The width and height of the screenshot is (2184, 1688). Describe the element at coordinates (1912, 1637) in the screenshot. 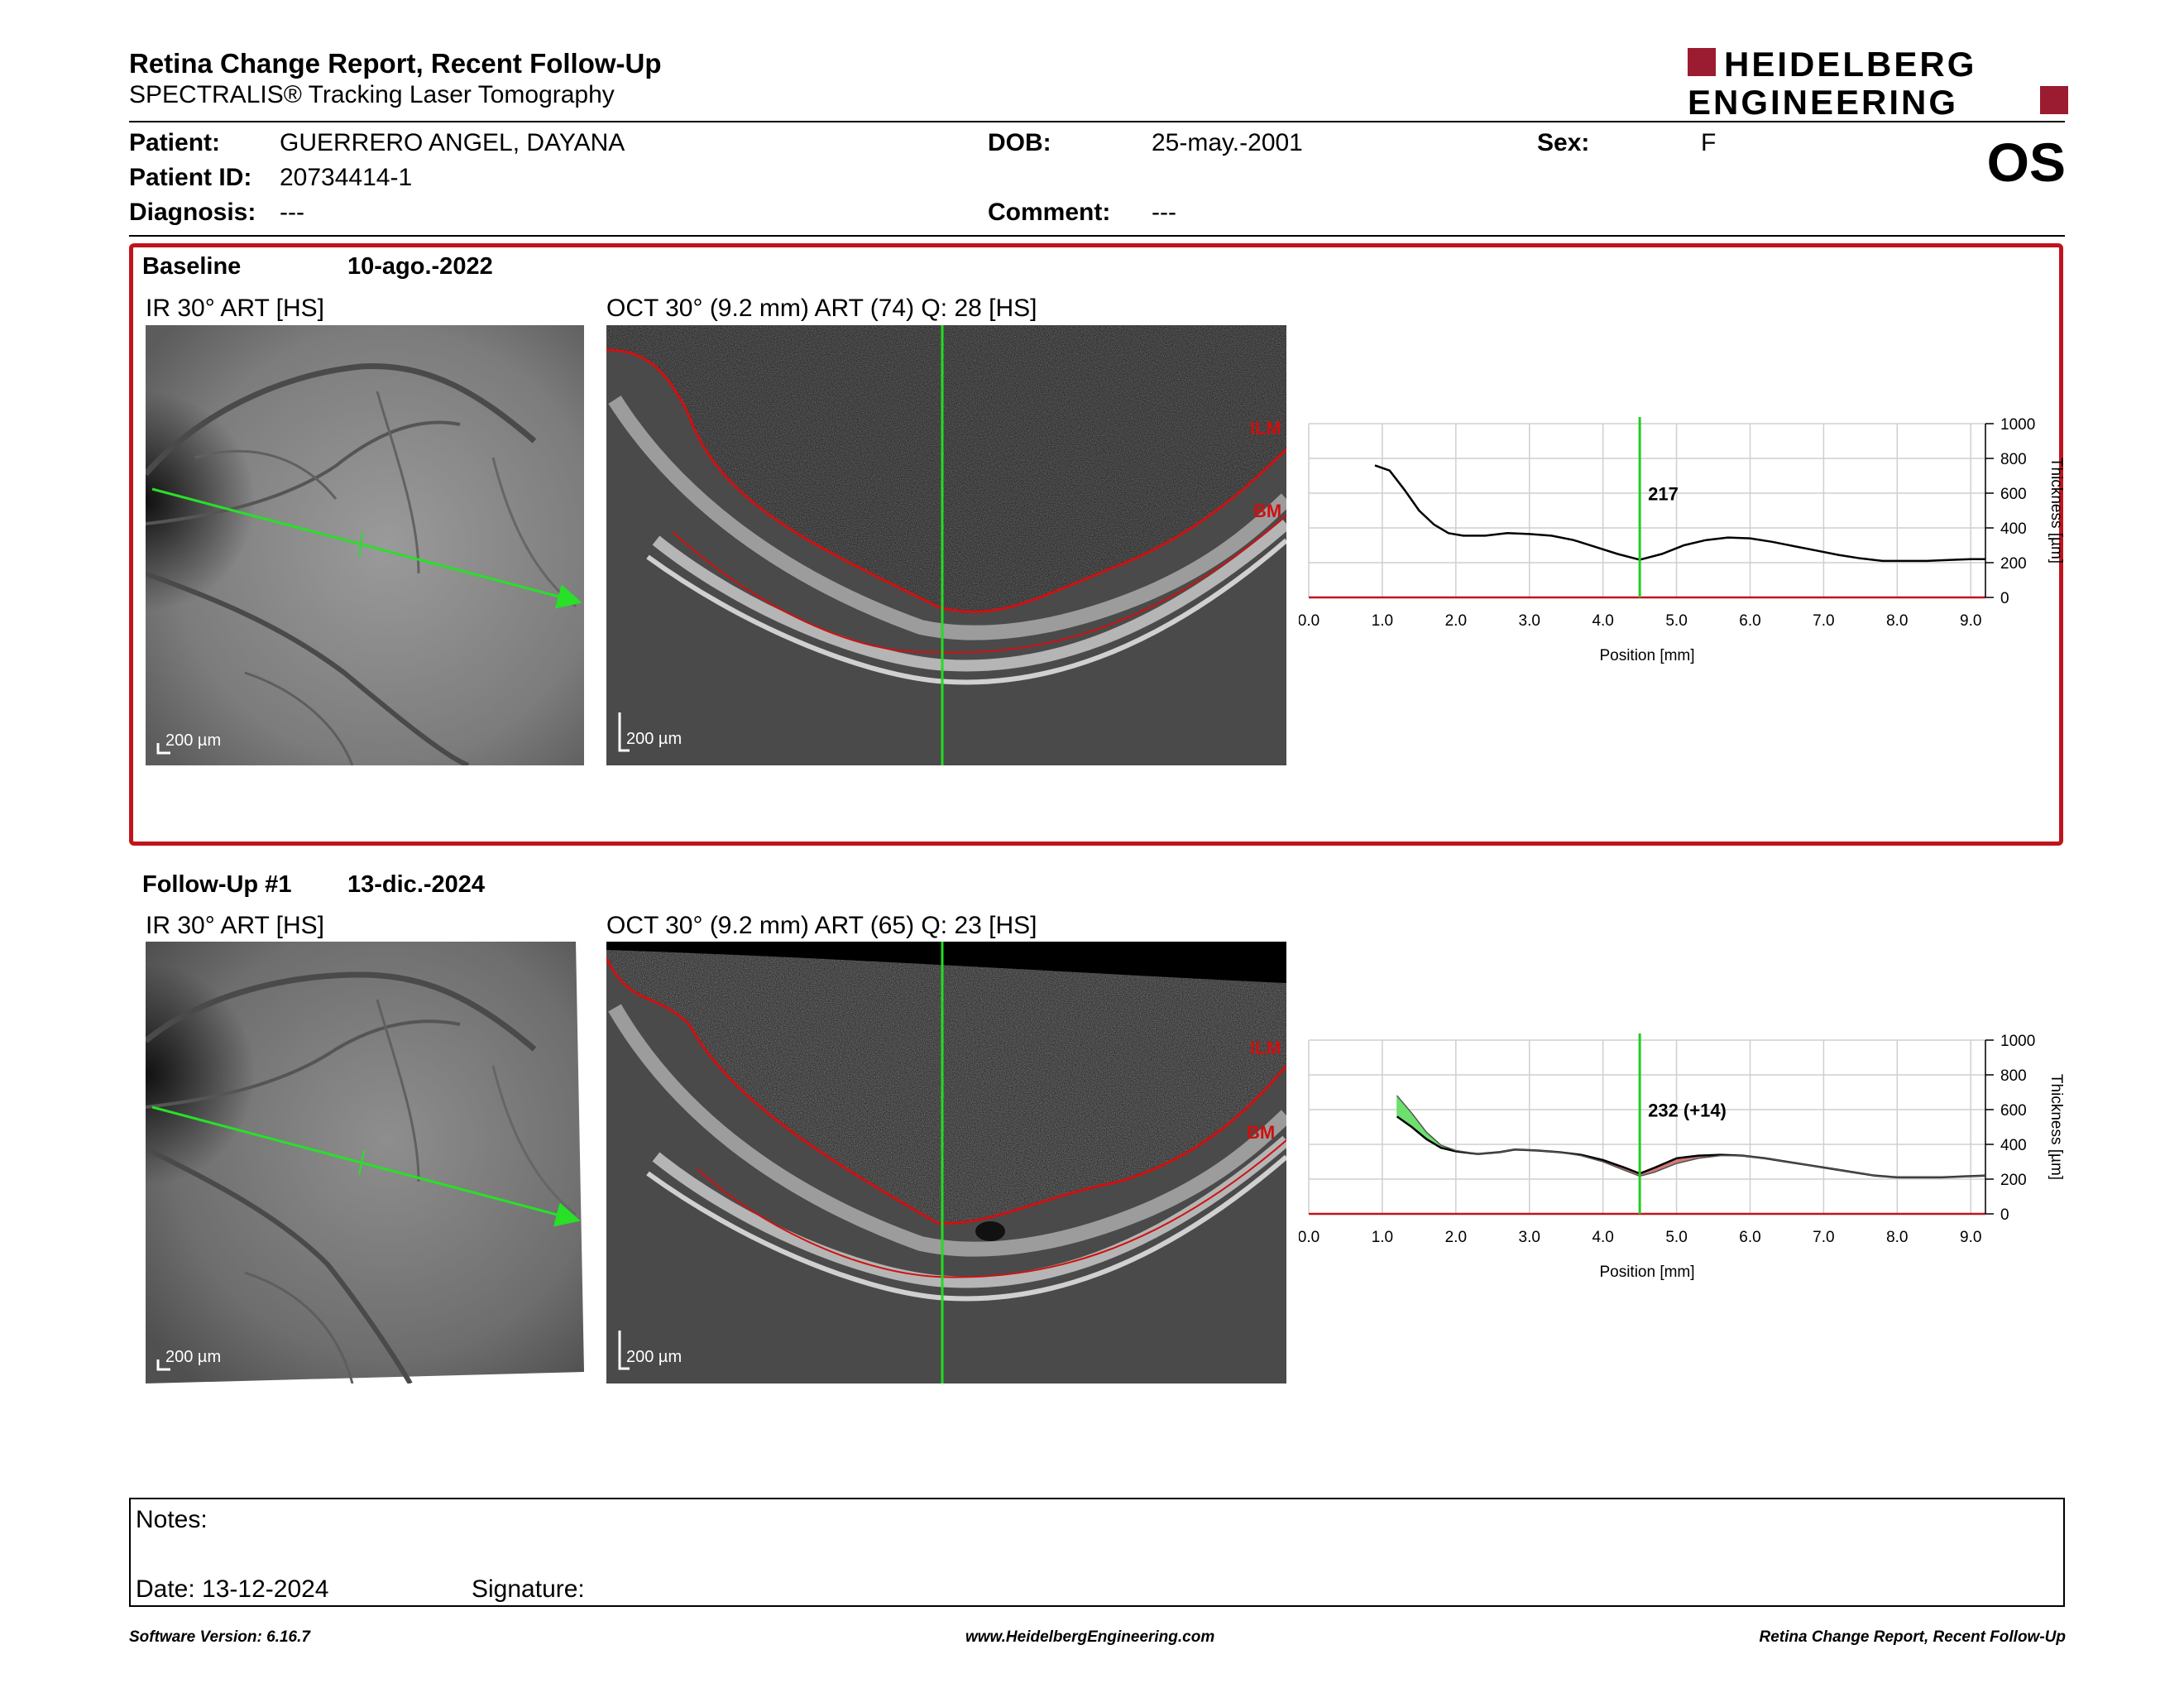

I see `footer-report-name: Retina Change Report, Recent Follow-Up` at that location.